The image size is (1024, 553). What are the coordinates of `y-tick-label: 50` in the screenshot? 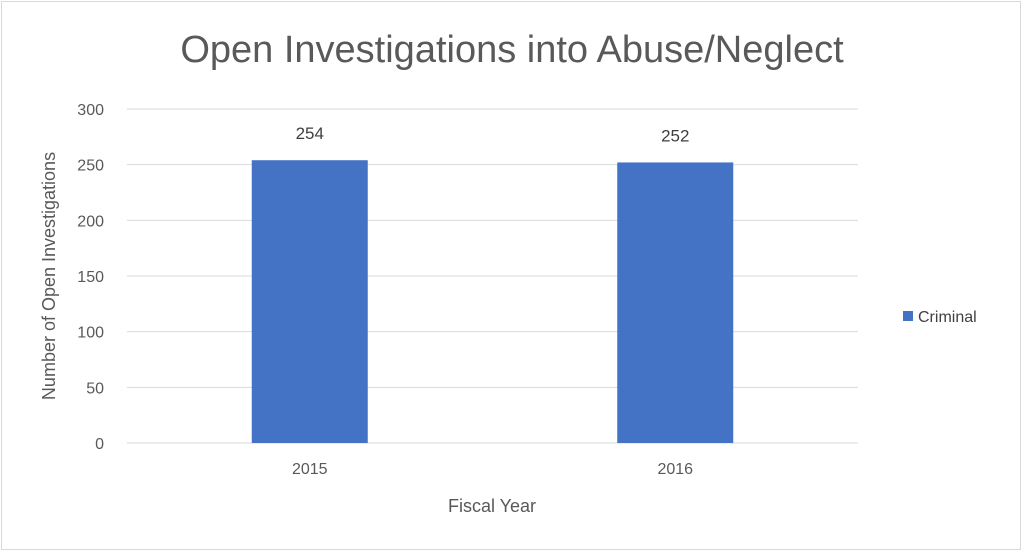 It's located at (95, 388).